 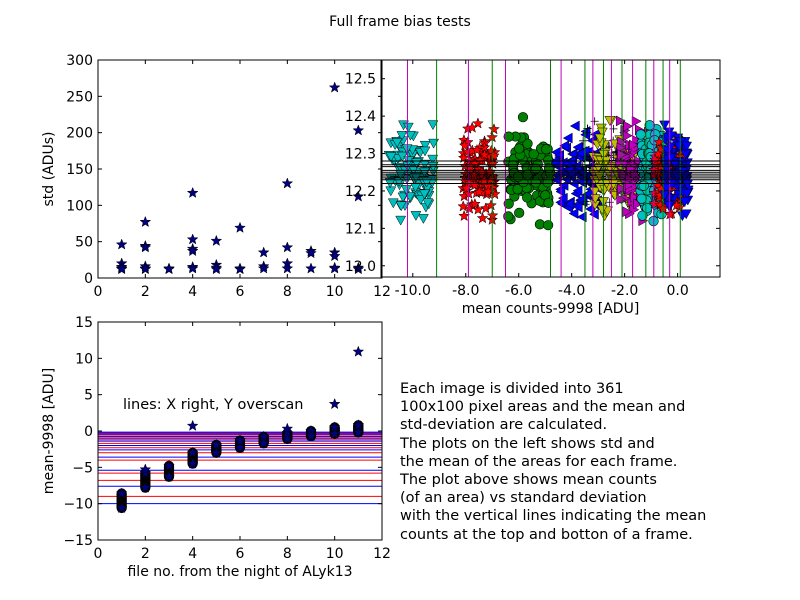 What do you see at coordinates (78, 505) in the screenshot?
I see `y-tick-label: −10` at bounding box center [78, 505].